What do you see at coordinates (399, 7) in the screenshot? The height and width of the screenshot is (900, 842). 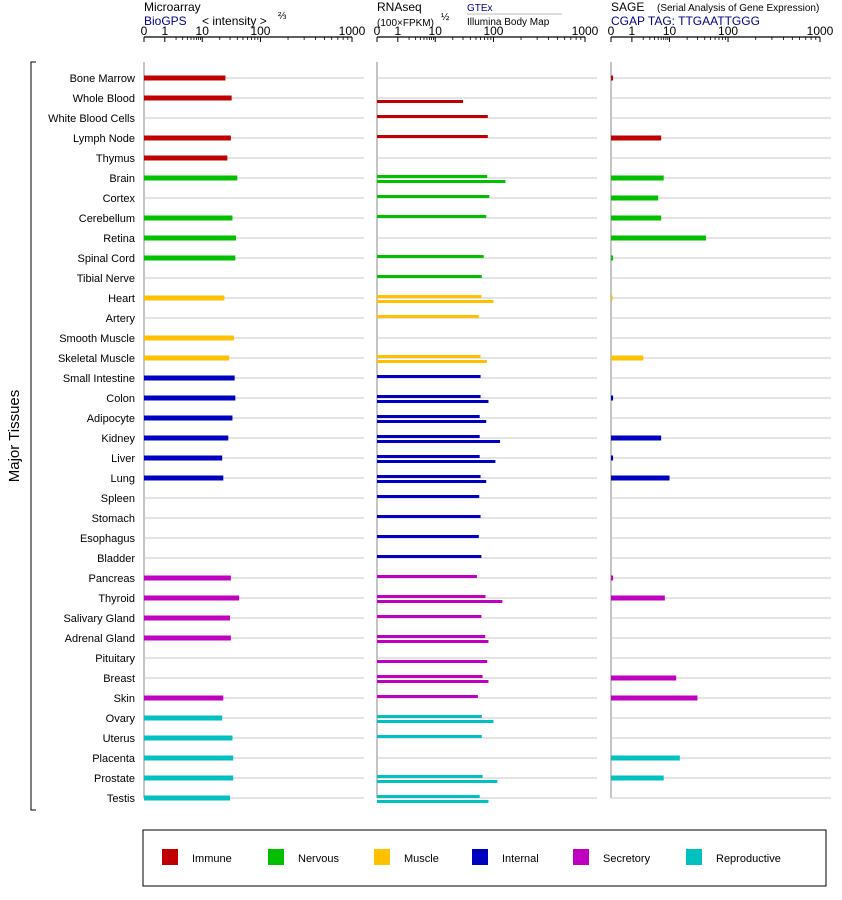 I see `panel-title: RNAseq` at bounding box center [399, 7].